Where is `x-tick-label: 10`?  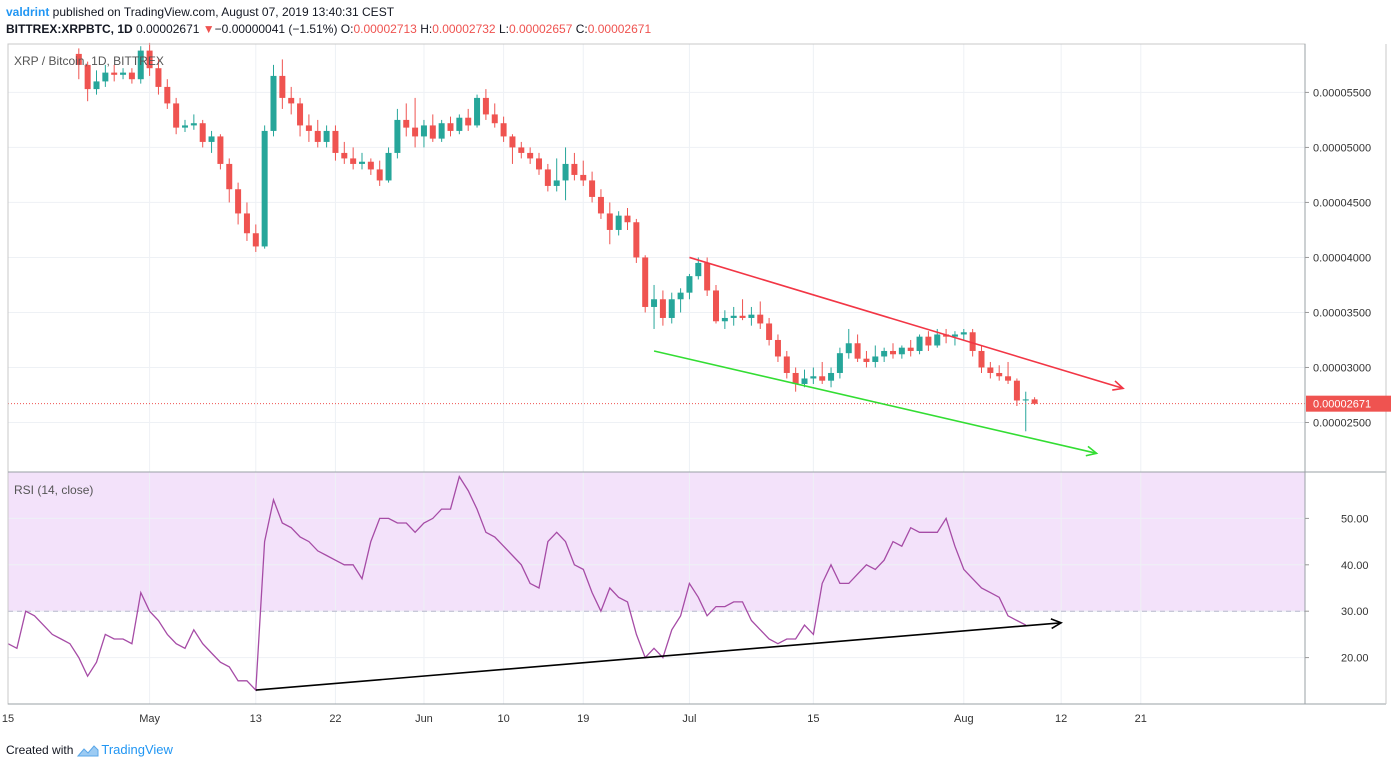 x-tick-label: 10 is located at coordinates (503, 719).